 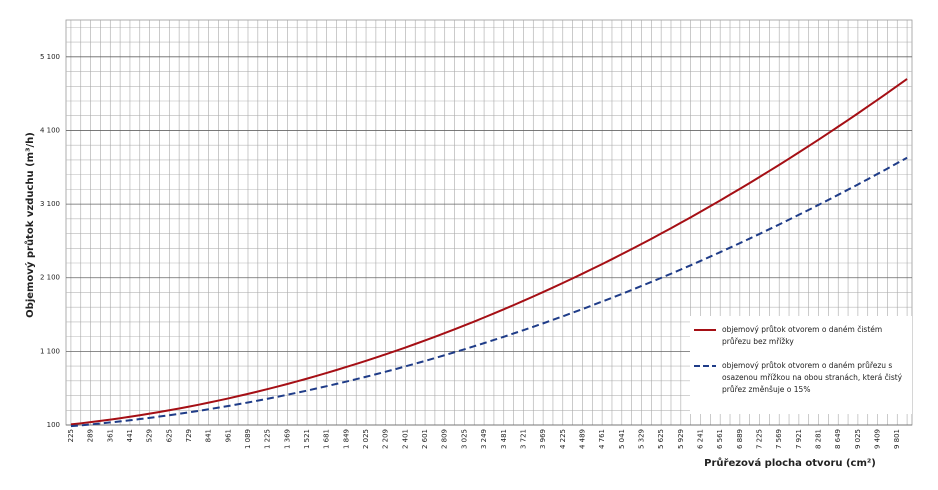 I want to click on x-tick-label: 441, so click(x=130, y=435).